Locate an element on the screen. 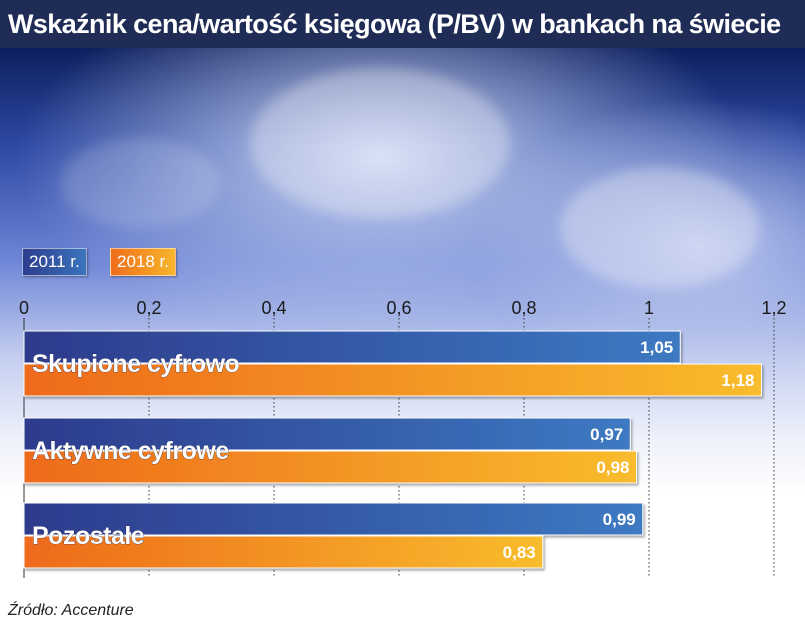 This screenshot has height=632, width=805. x-tick-label: 0 is located at coordinates (24, 308).